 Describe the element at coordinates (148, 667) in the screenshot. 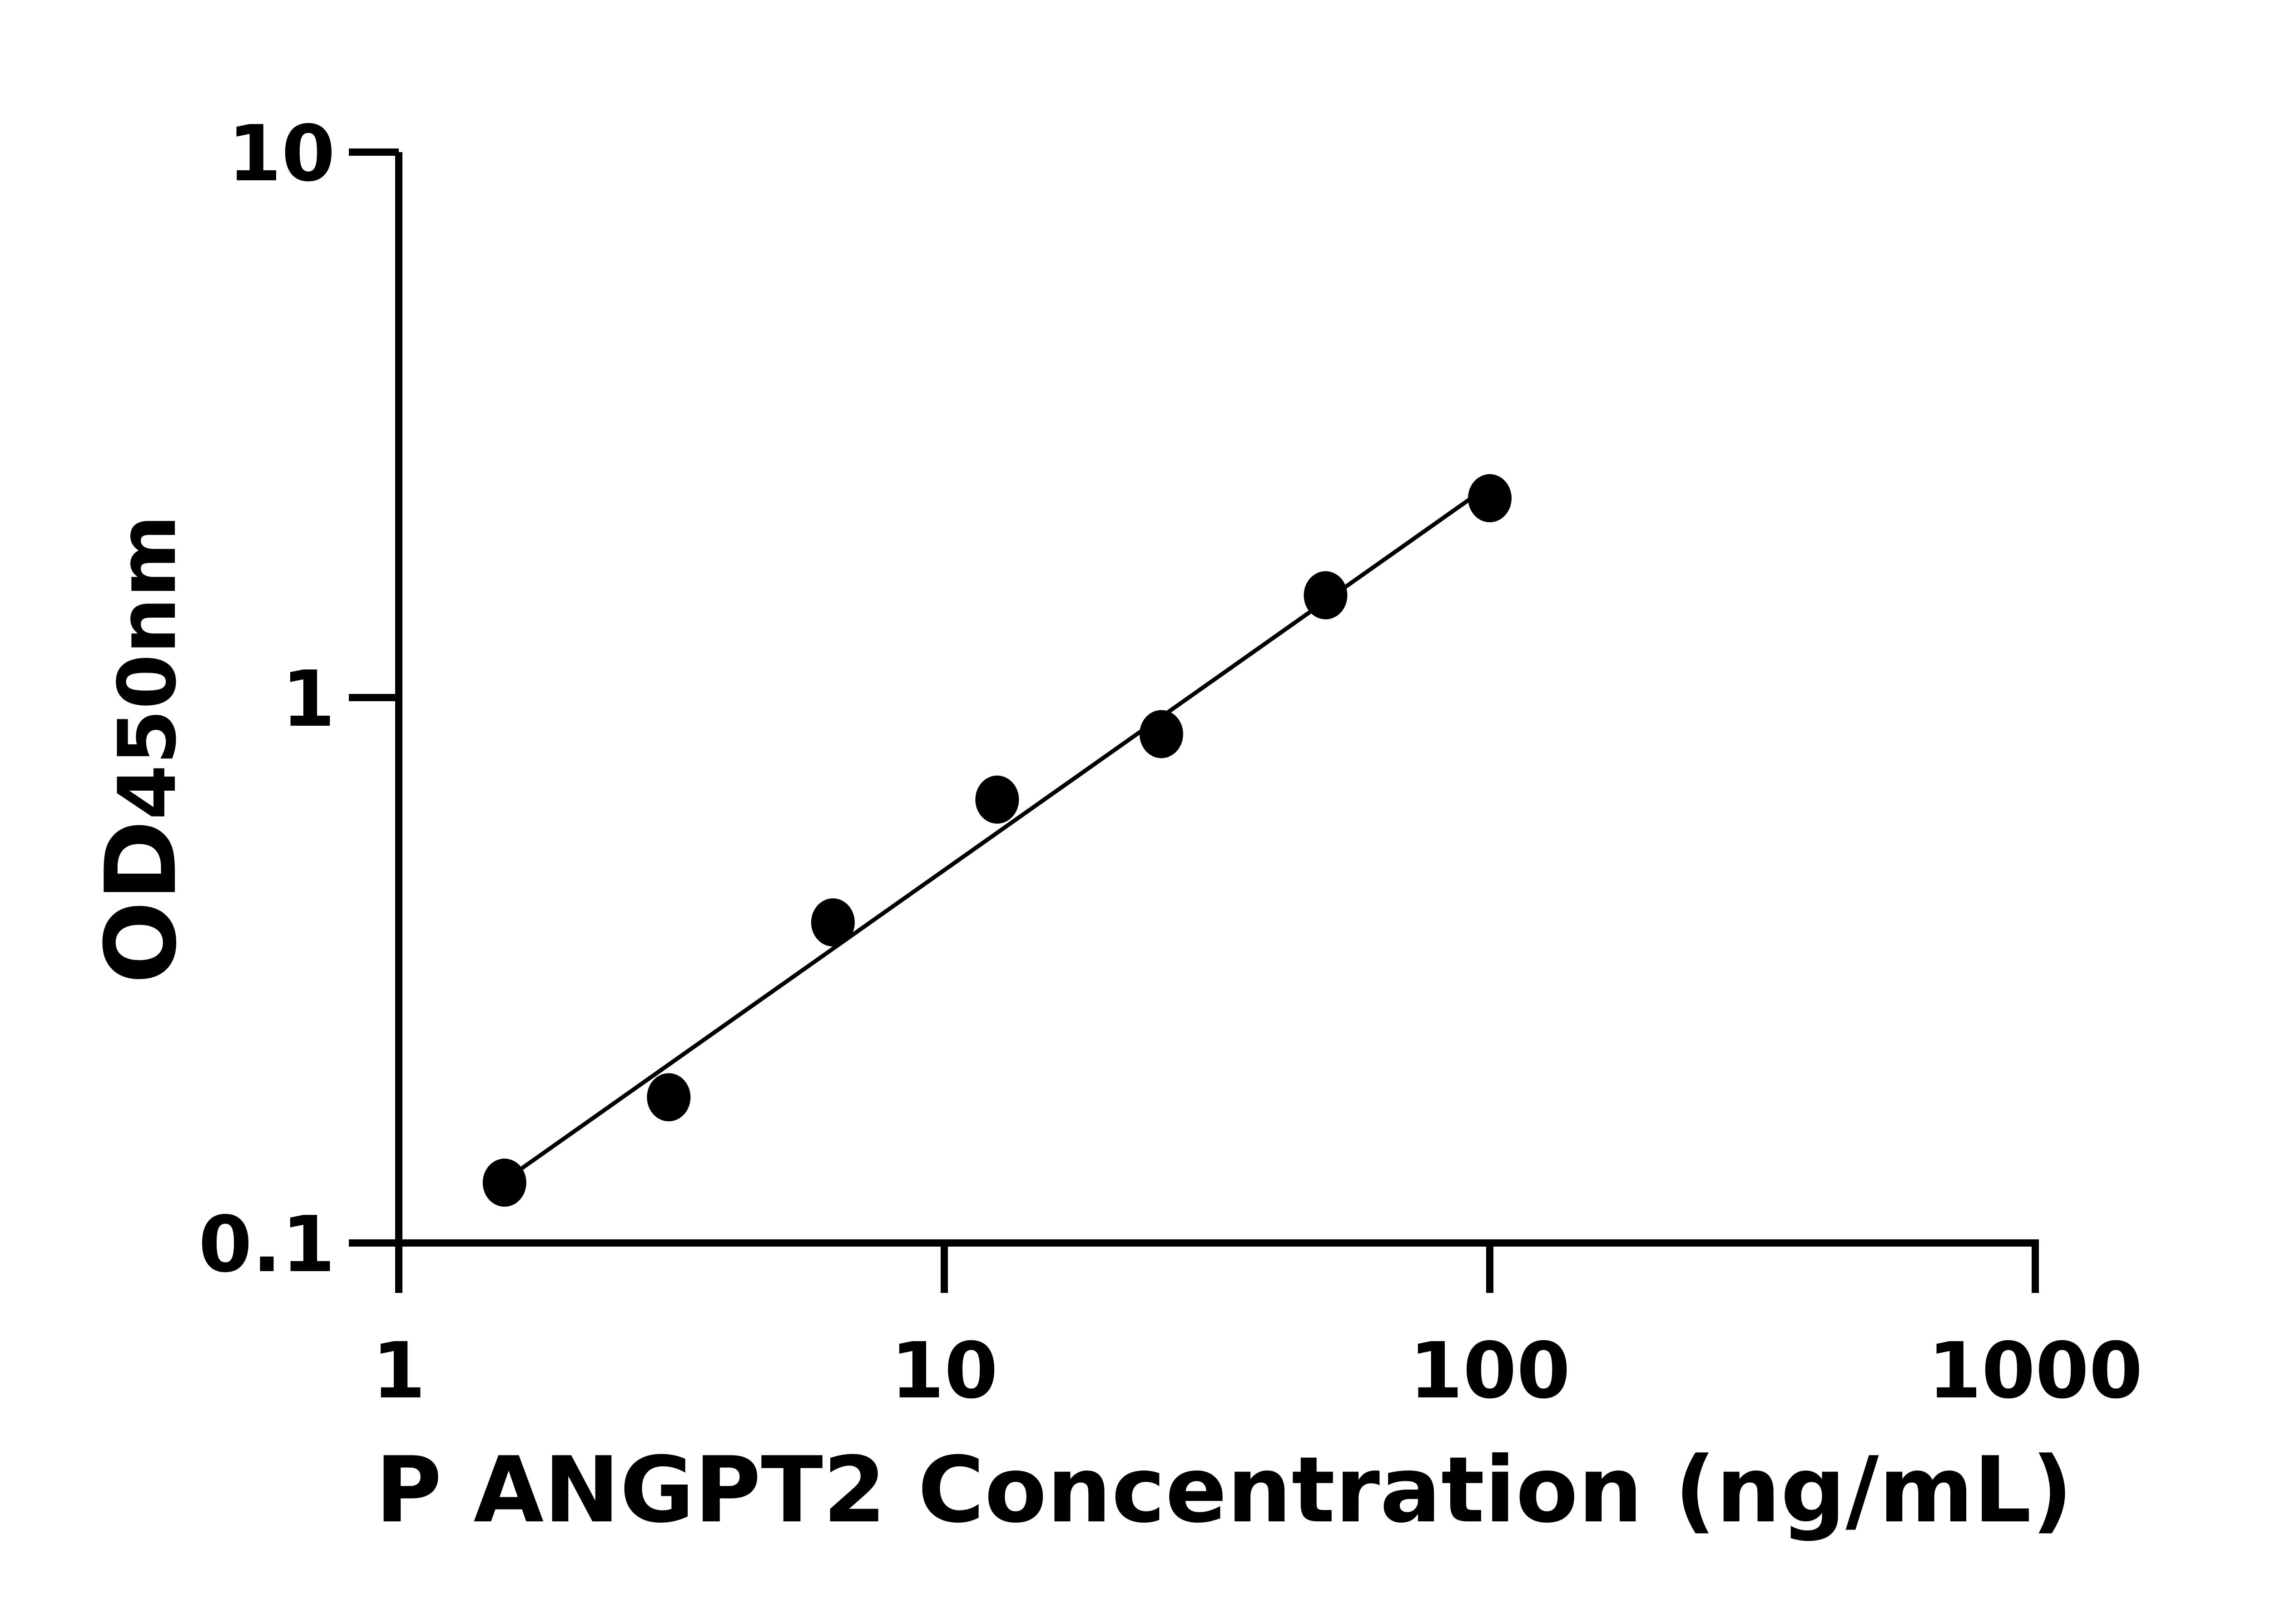

I see `y-axis-title-sub: 450nm` at that location.